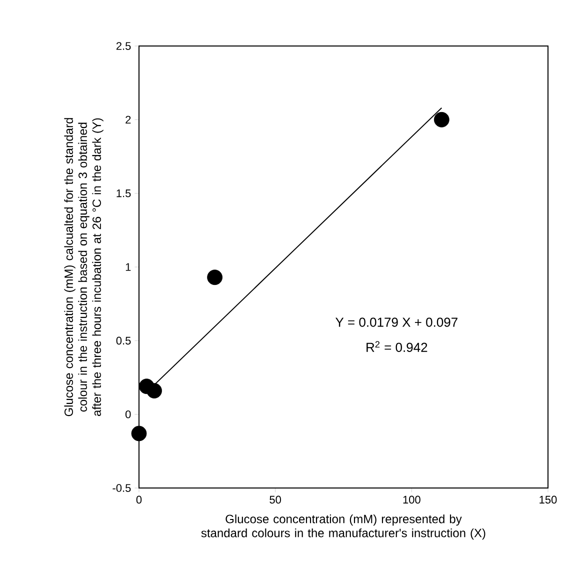  What do you see at coordinates (139, 500) in the screenshot?
I see `x-tick-label: 0` at bounding box center [139, 500].